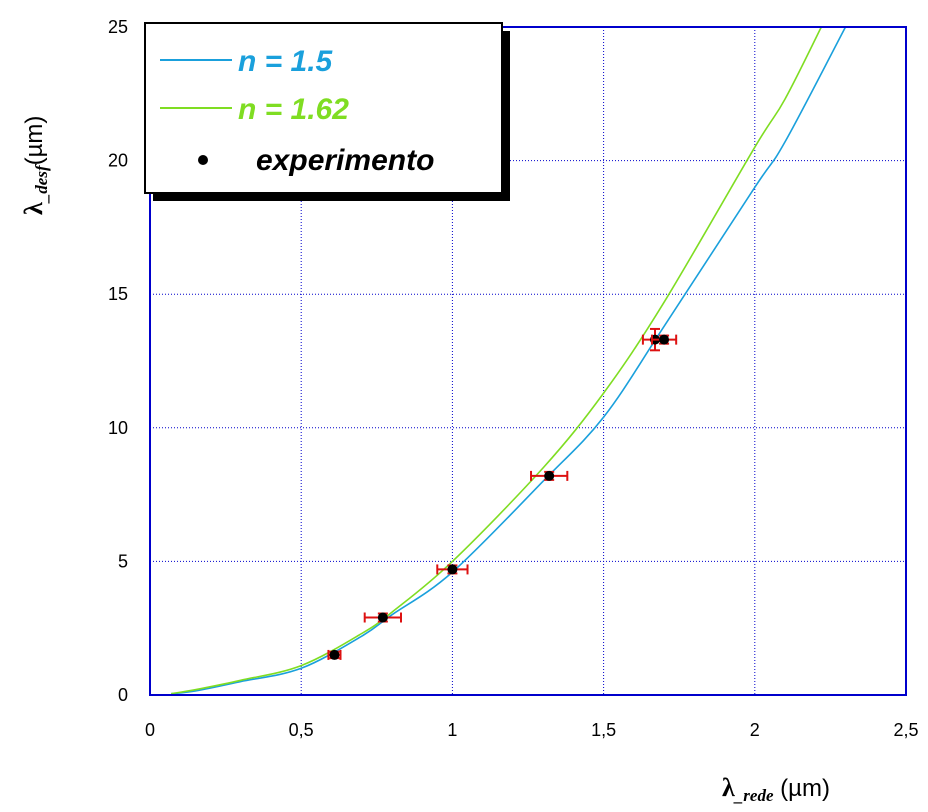 This screenshot has width=928, height=812. What do you see at coordinates (286, 61) in the screenshot?
I see `legend-label-n15: n = 1.5` at bounding box center [286, 61].